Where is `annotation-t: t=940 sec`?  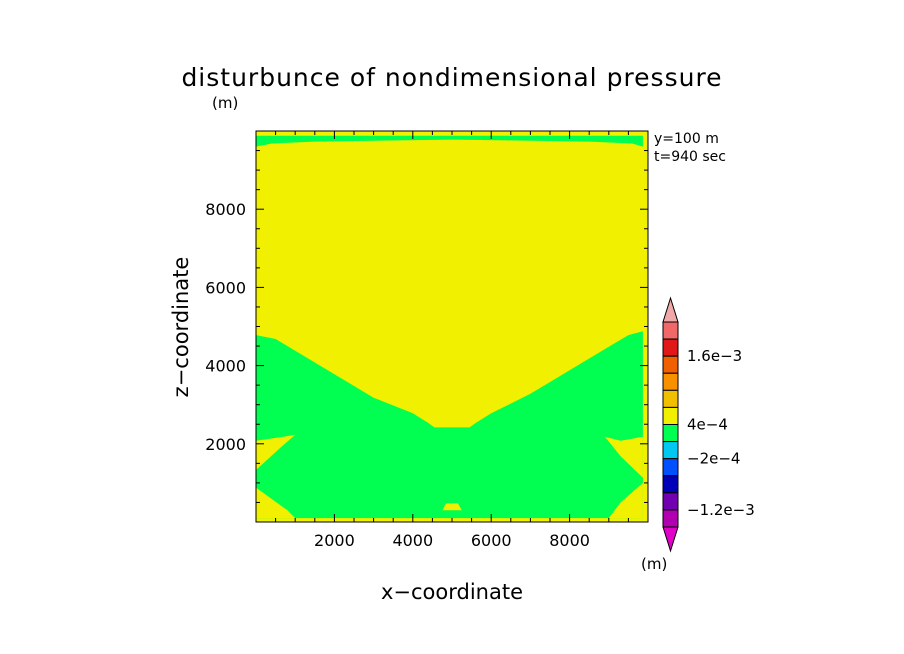
annotation-t: t=940 sec is located at coordinates (690, 157).